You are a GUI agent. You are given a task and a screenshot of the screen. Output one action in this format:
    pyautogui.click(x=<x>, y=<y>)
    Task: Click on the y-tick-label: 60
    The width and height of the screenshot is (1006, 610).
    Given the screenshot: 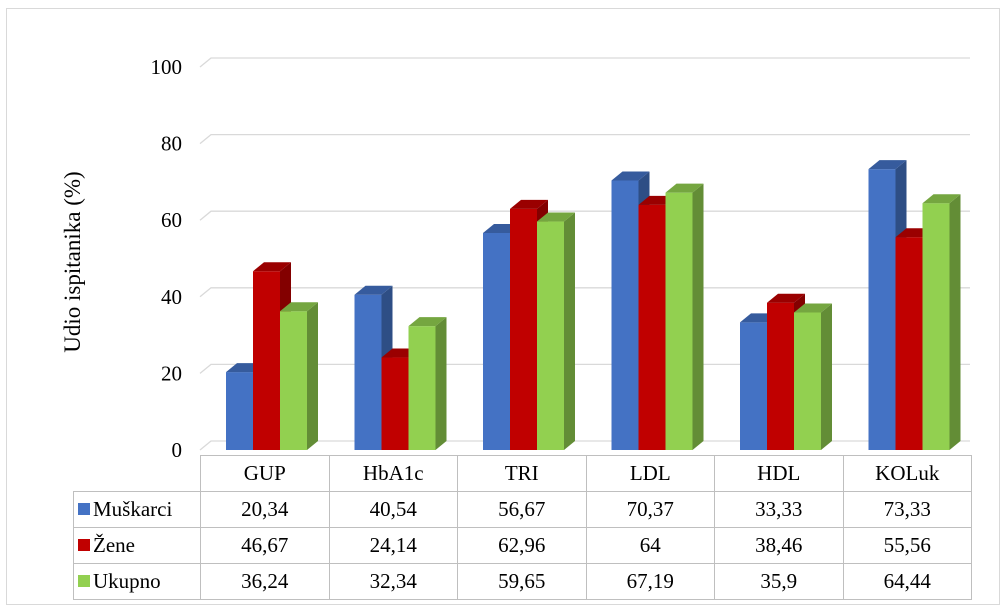 What is the action you would take?
    pyautogui.click(x=171, y=220)
    